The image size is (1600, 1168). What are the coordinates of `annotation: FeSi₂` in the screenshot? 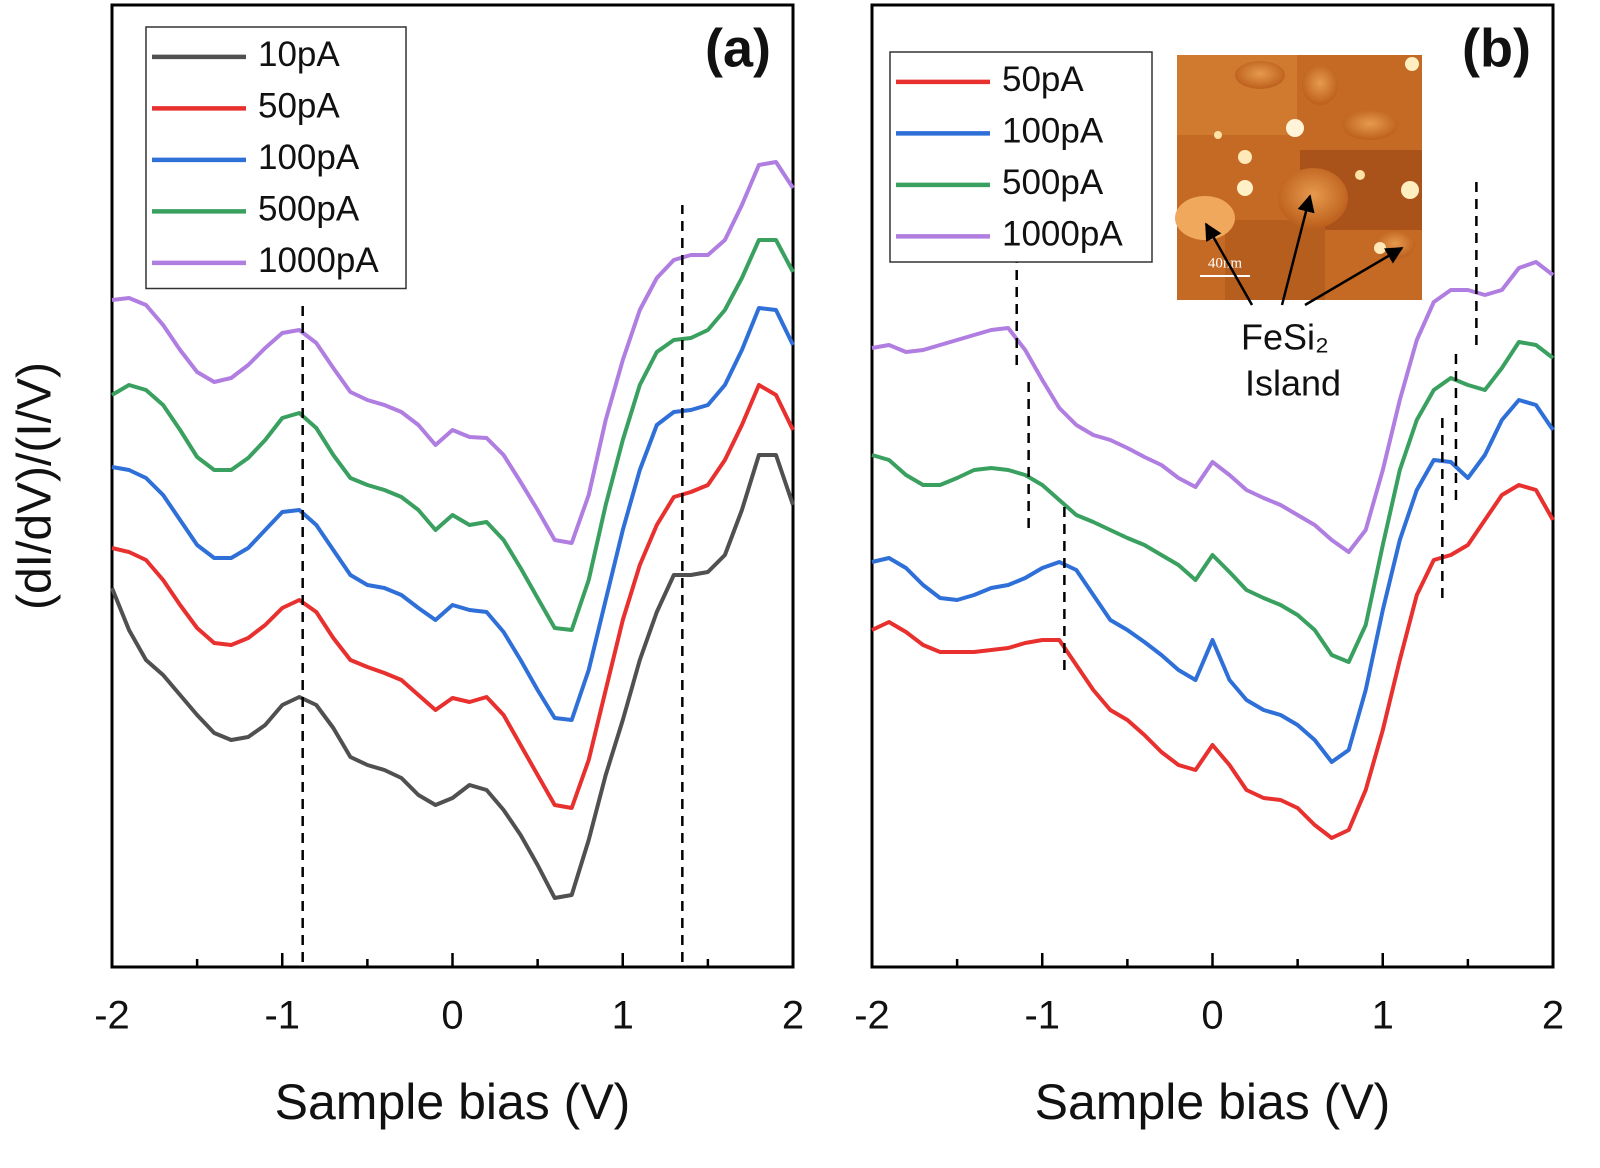 It's located at (1285, 337).